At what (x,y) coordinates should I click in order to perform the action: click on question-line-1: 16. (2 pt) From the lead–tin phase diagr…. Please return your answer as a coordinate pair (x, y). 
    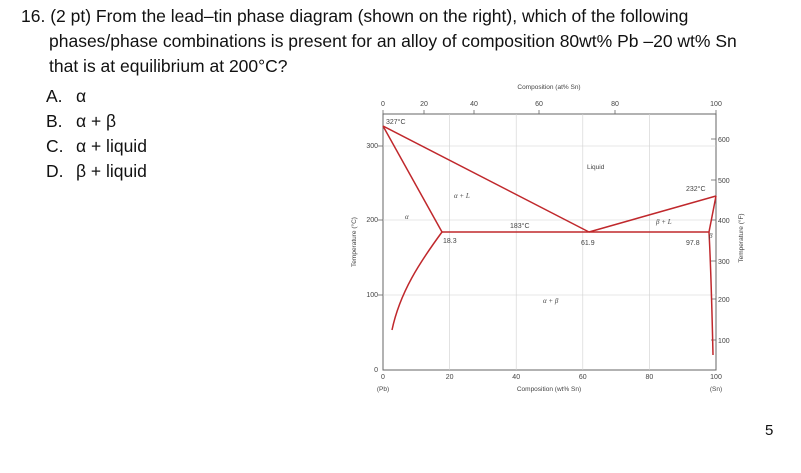
    Looking at the image, I should click on (355, 16).